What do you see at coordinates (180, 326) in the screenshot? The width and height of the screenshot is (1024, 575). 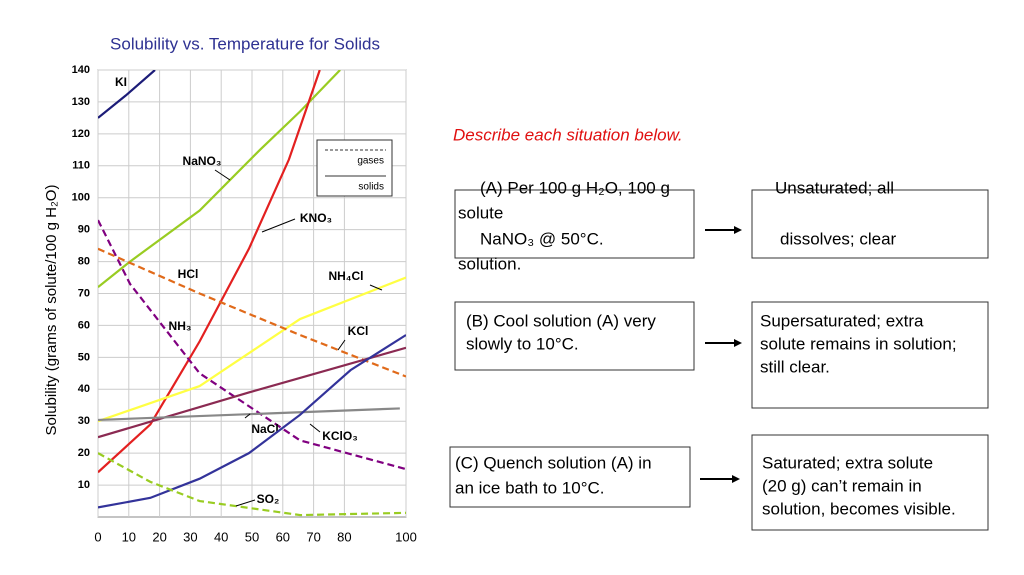 I see `series-label: NH₃` at bounding box center [180, 326].